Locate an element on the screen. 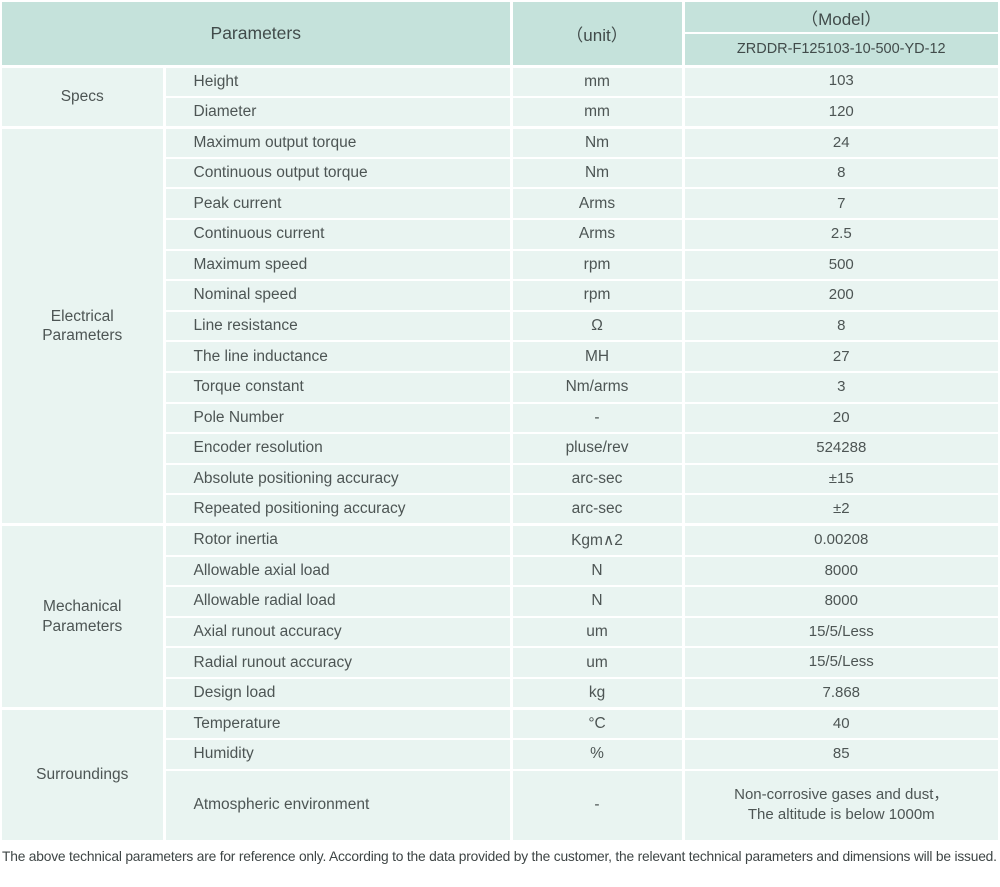  cell-param: Repeated positioning accuracy is located at coordinates (337, 509).